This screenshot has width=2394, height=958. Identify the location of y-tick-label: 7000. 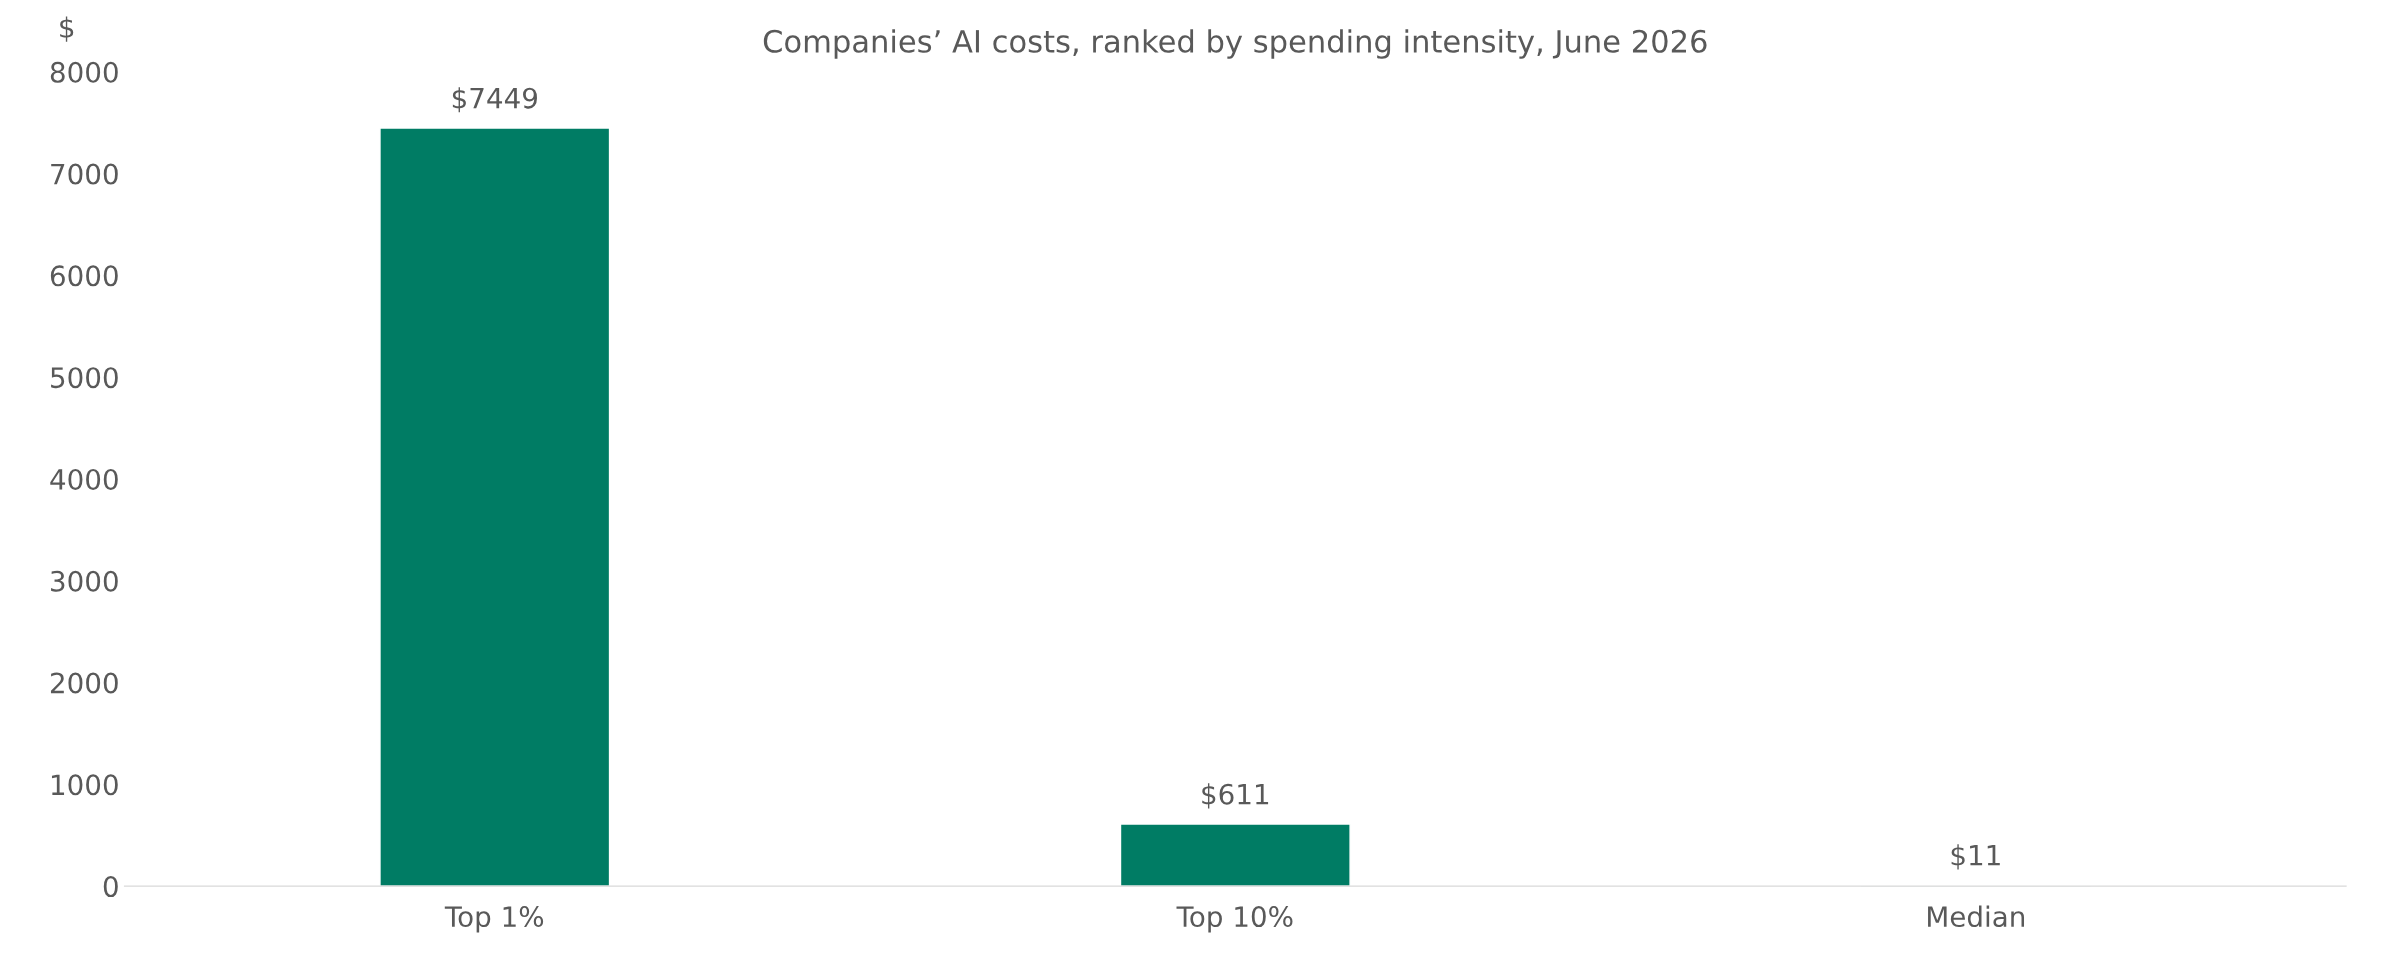
(84, 174).